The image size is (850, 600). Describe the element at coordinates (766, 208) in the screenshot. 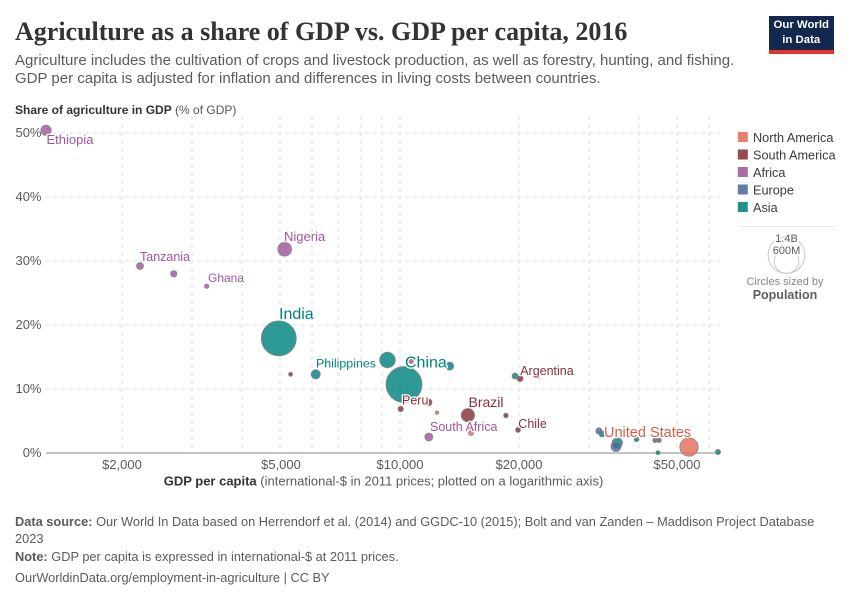

I see `svg-text: Asia` at that location.